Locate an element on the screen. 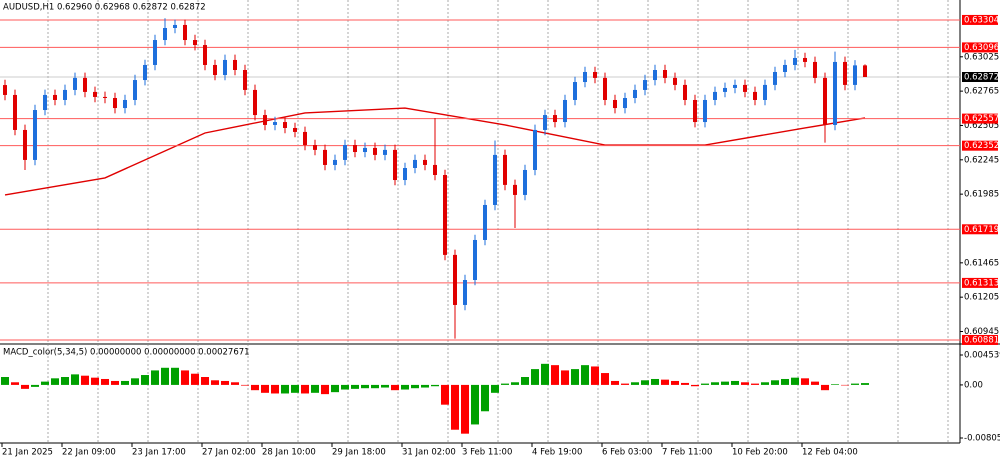 This screenshot has height=459, width=1000. current-price-label: 0.62872 is located at coordinates (981, 78).